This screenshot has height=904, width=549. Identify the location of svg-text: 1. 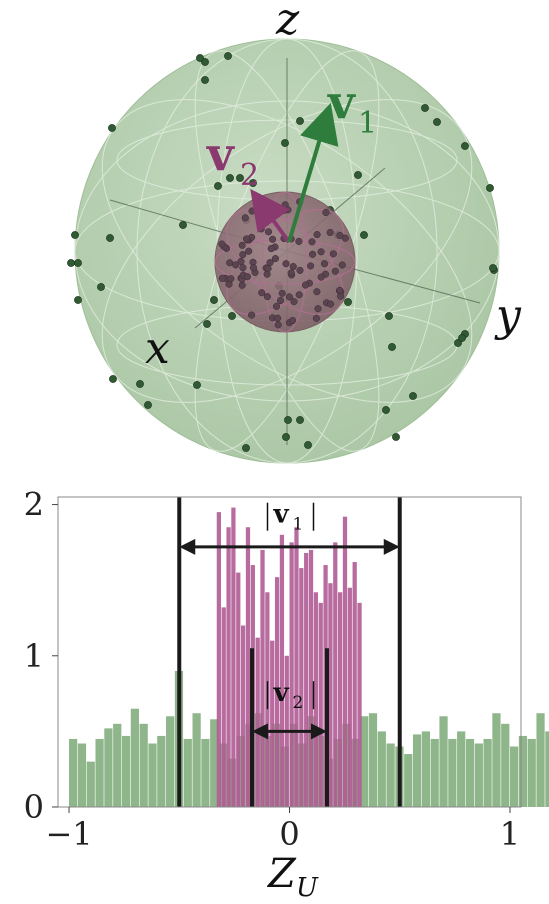
(367, 123).